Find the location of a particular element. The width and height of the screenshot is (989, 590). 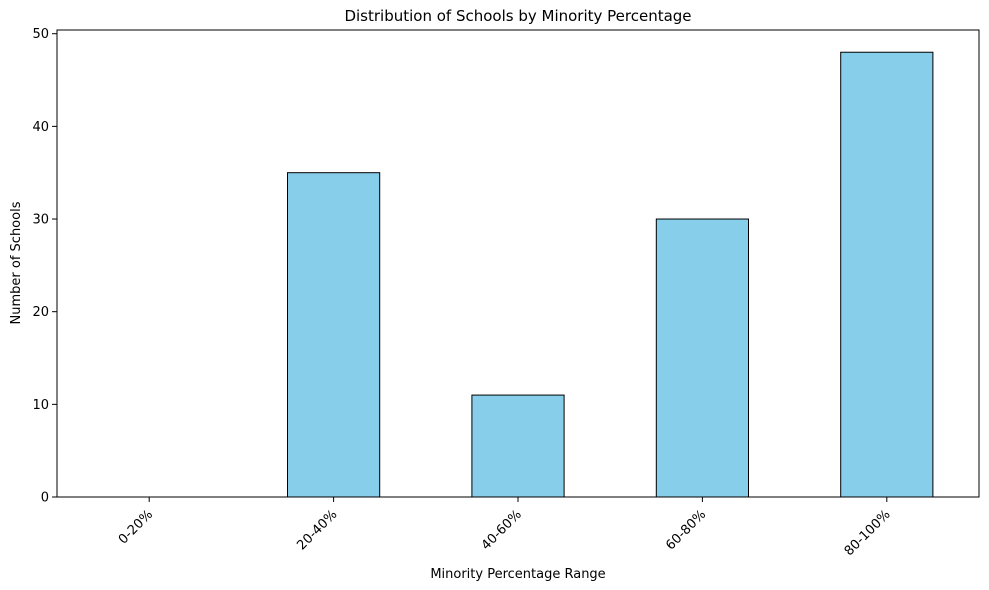

y-tick-label: 50 is located at coordinates (40, 34).